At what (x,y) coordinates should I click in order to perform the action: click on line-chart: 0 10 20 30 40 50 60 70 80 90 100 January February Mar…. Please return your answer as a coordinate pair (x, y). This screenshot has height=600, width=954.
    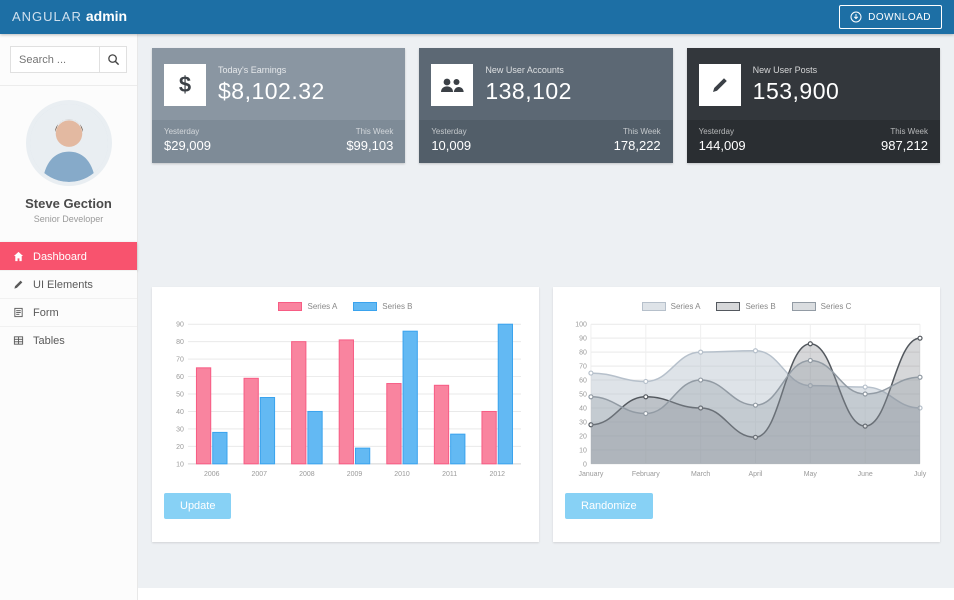
    Looking at the image, I should click on (751, 400).